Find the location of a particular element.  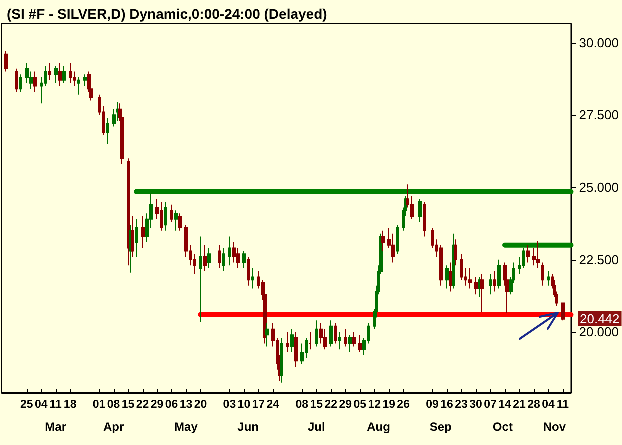

y-tick-label: 25.000 is located at coordinates (599, 188).